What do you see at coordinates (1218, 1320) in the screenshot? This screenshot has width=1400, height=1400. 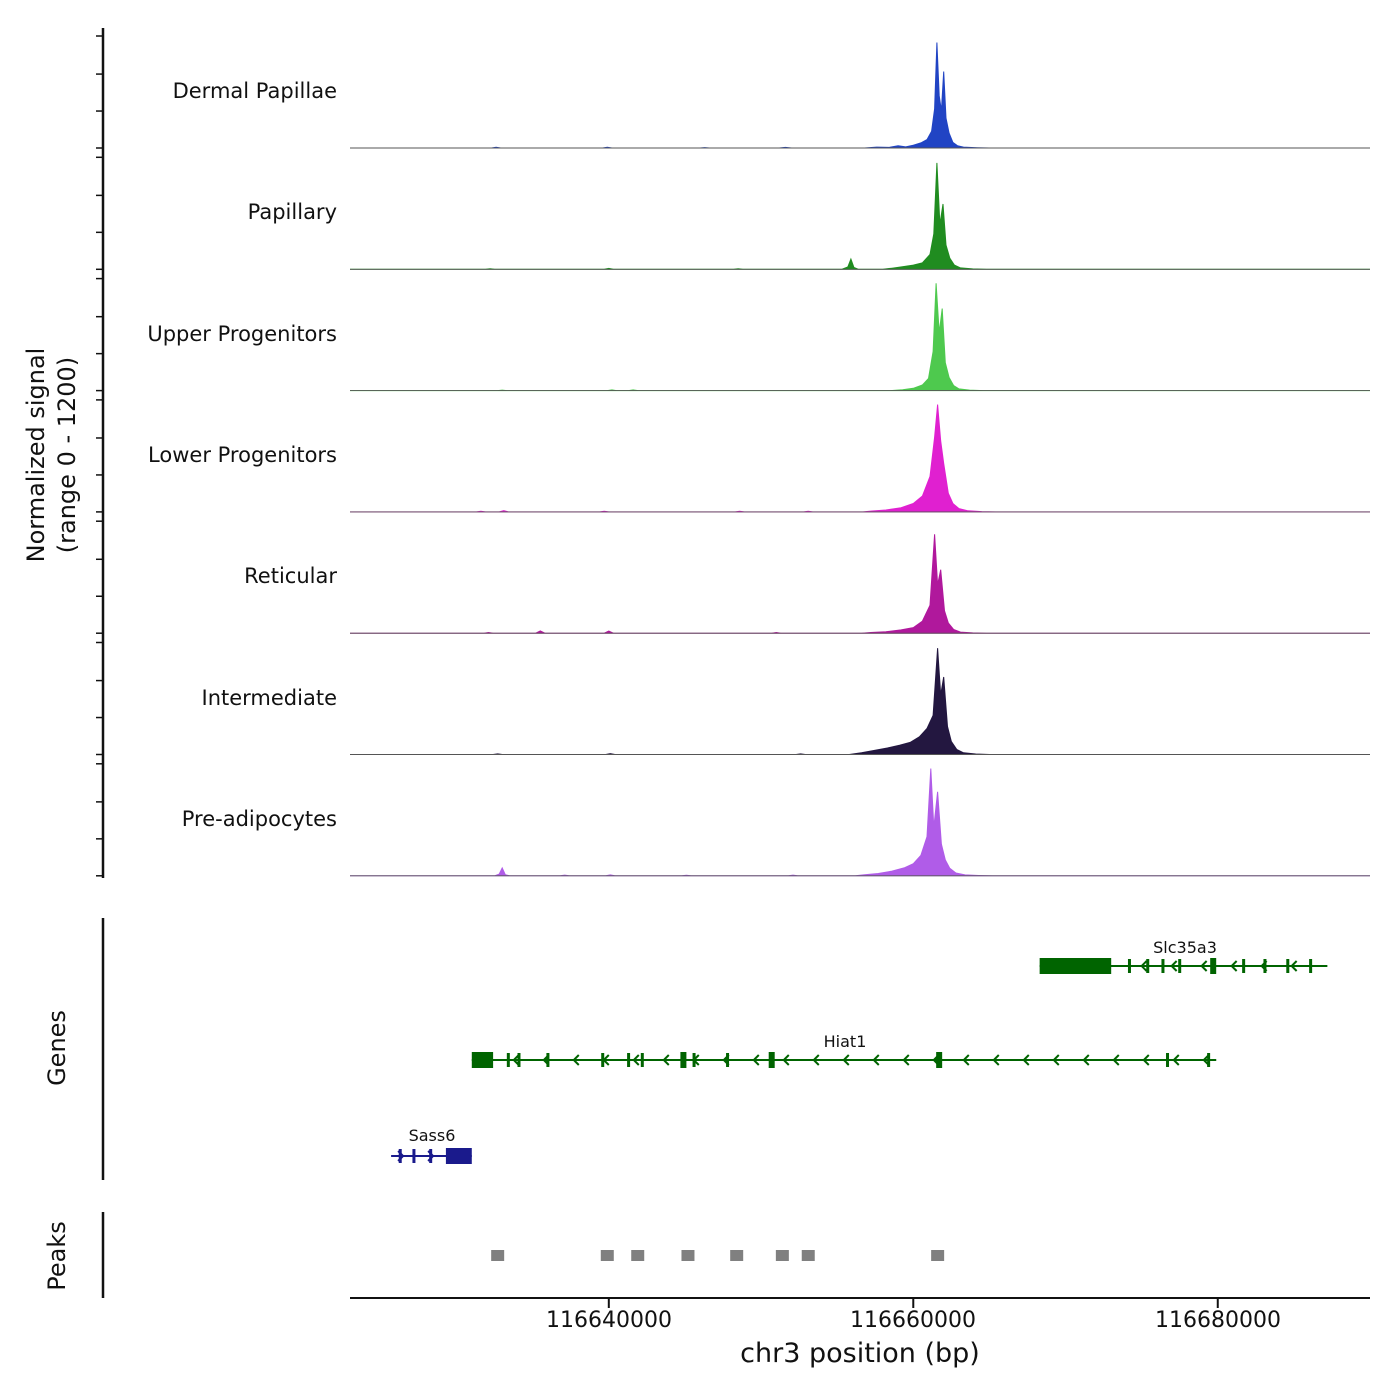 I see `x-tick-label-116680000: 116680000` at bounding box center [1218, 1320].